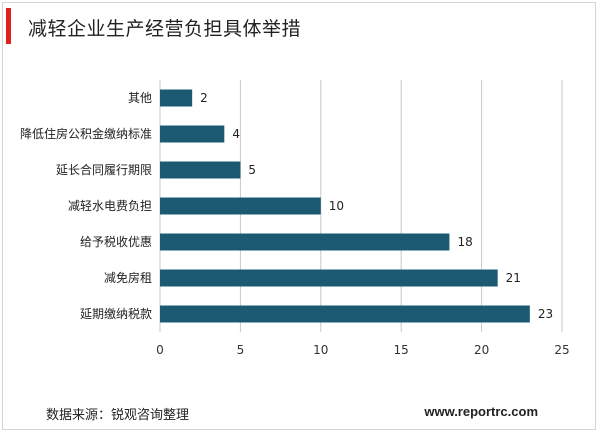  What do you see at coordinates (513, 278) in the screenshot?
I see `data-label: 21` at bounding box center [513, 278].